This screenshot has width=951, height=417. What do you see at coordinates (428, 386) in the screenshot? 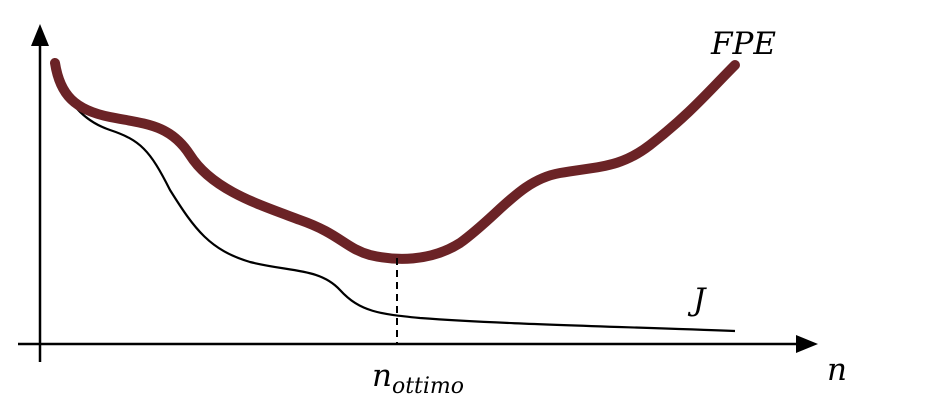
I see `n-optimum-subscript: ottimo` at bounding box center [428, 386].